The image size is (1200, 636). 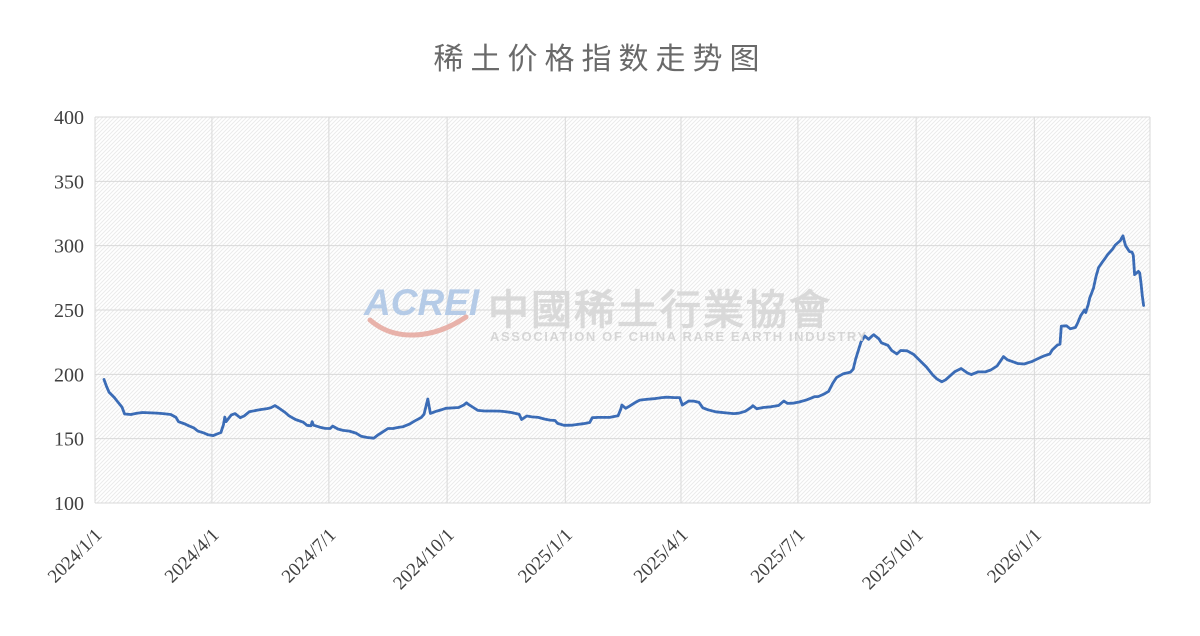 What do you see at coordinates (69, 247) in the screenshot?
I see `y-tick-label: 300` at bounding box center [69, 247].